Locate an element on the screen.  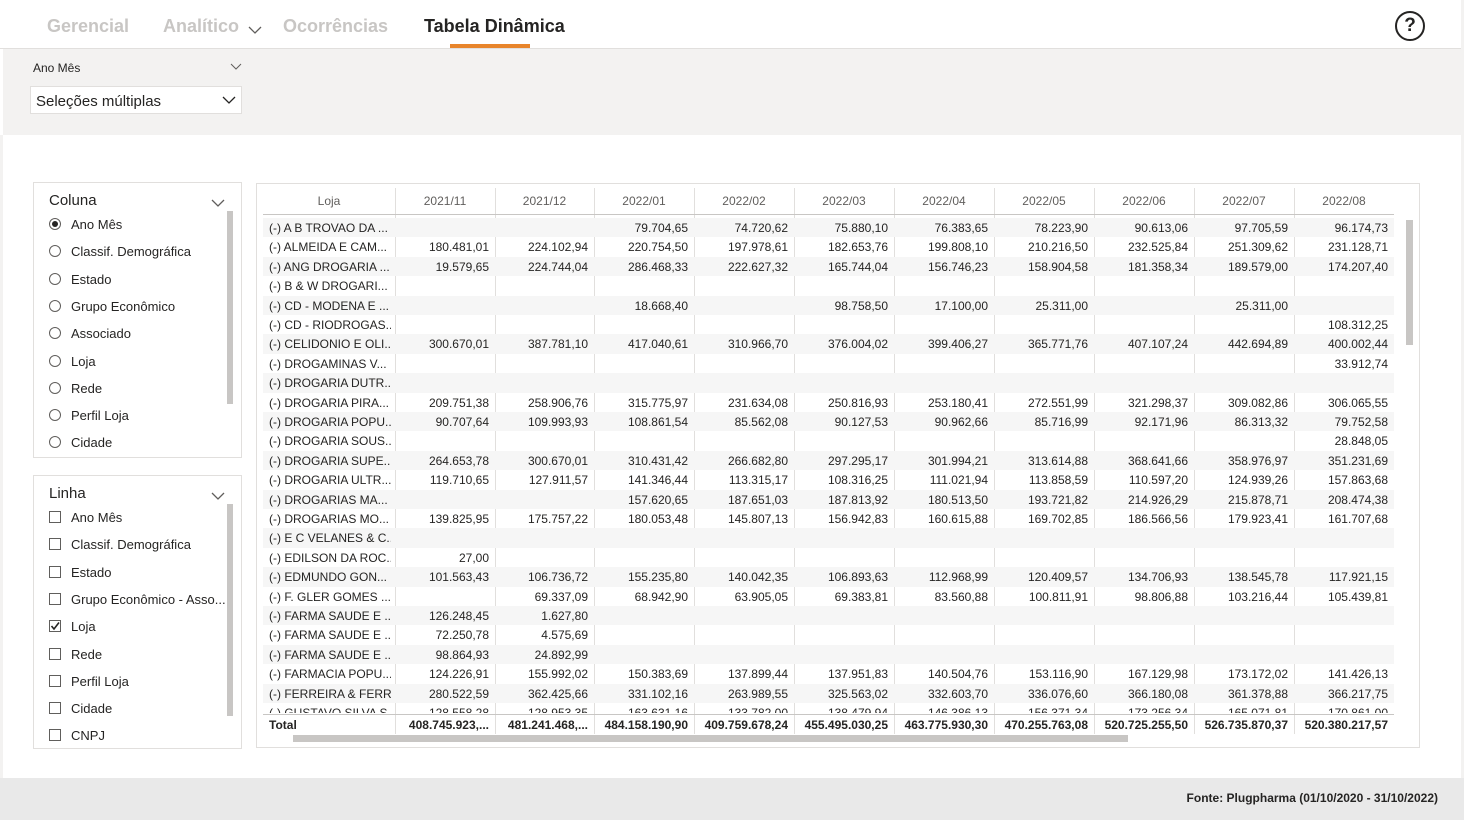
checkbox-option: Perfil Loja is located at coordinates (136, 682).